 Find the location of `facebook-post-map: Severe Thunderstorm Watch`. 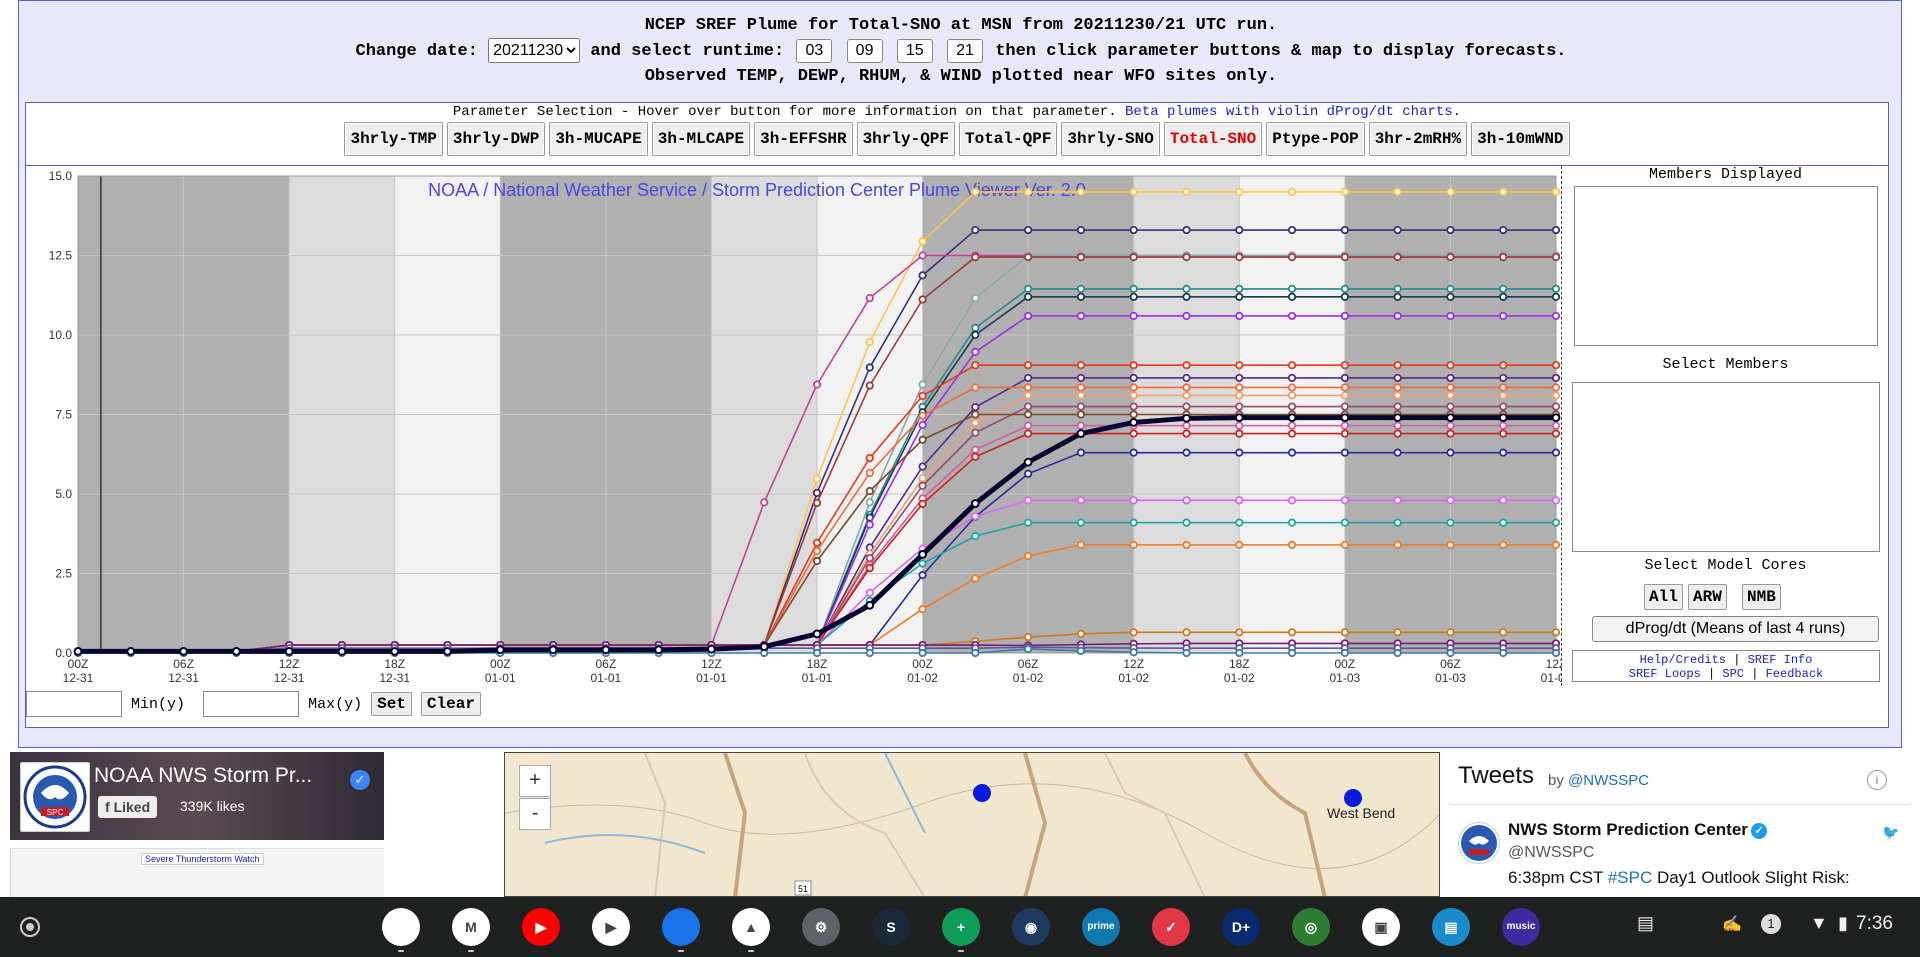

facebook-post-map: Severe Thunderstorm Watch is located at coordinates (197, 872).